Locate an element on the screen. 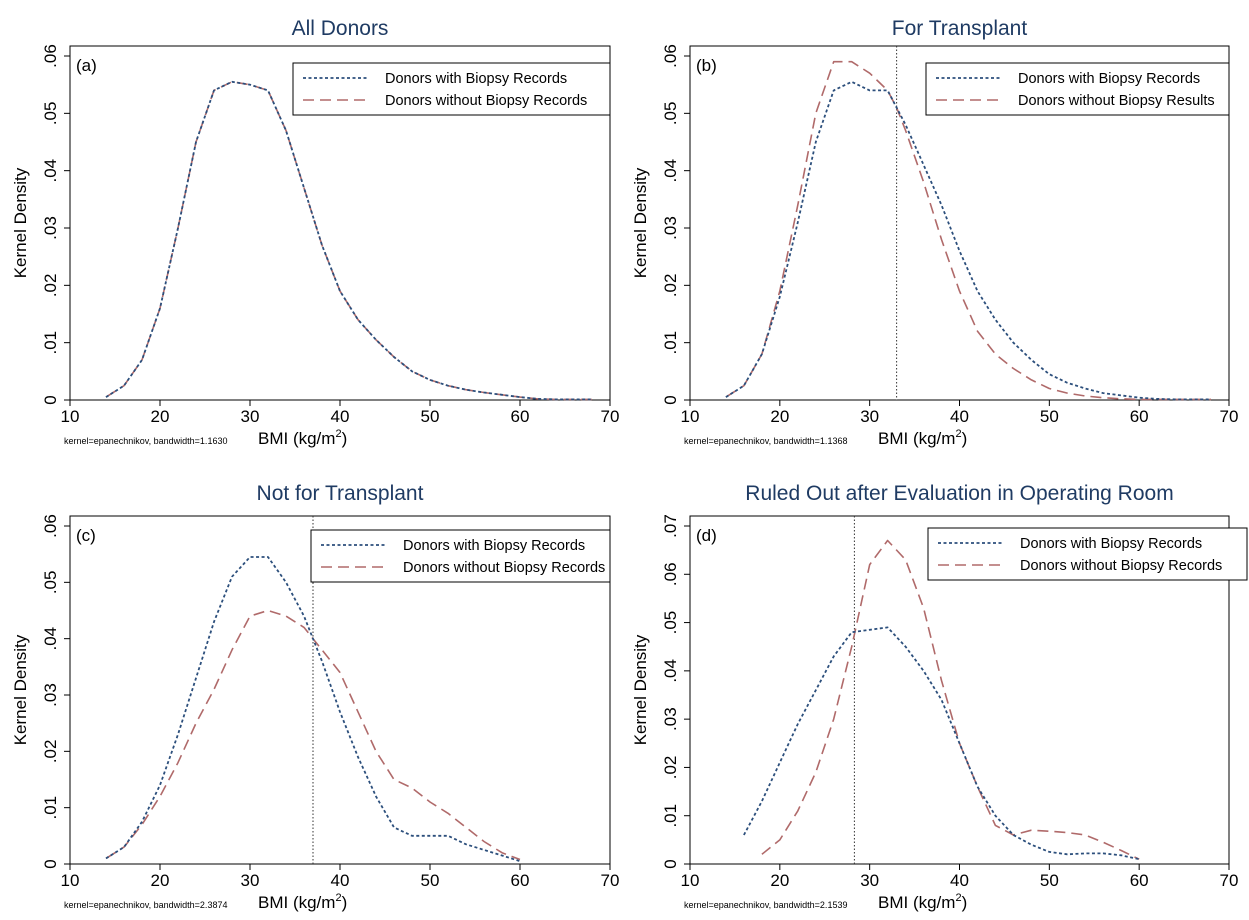 Image resolution: width=1249 pixels, height=920 pixels. panel-letter: (c) is located at coordinates (86, 535).